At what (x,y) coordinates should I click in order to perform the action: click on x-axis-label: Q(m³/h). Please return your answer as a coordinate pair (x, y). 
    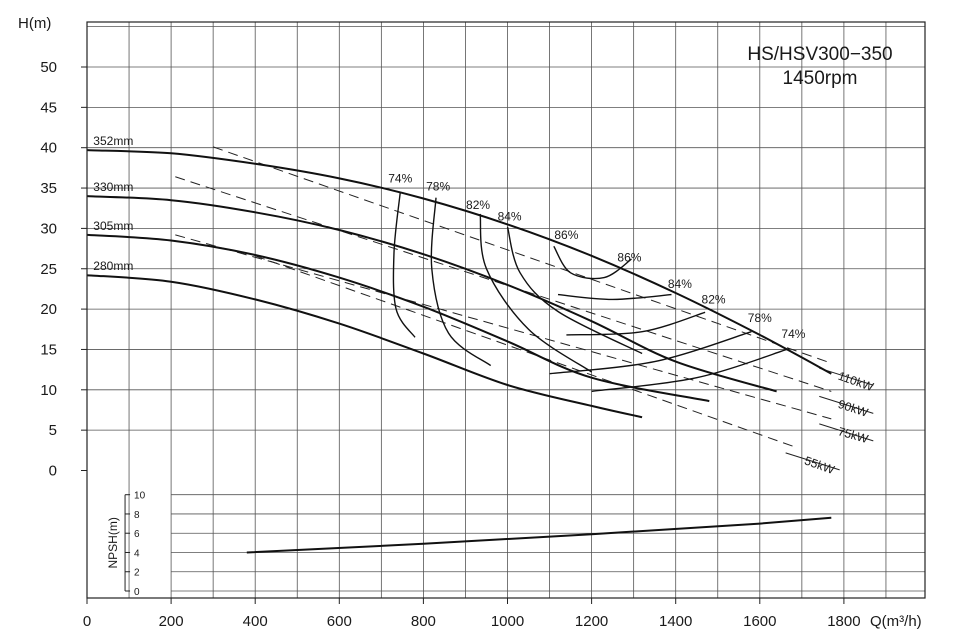
    Looking at the image, I should click on (896, 621).